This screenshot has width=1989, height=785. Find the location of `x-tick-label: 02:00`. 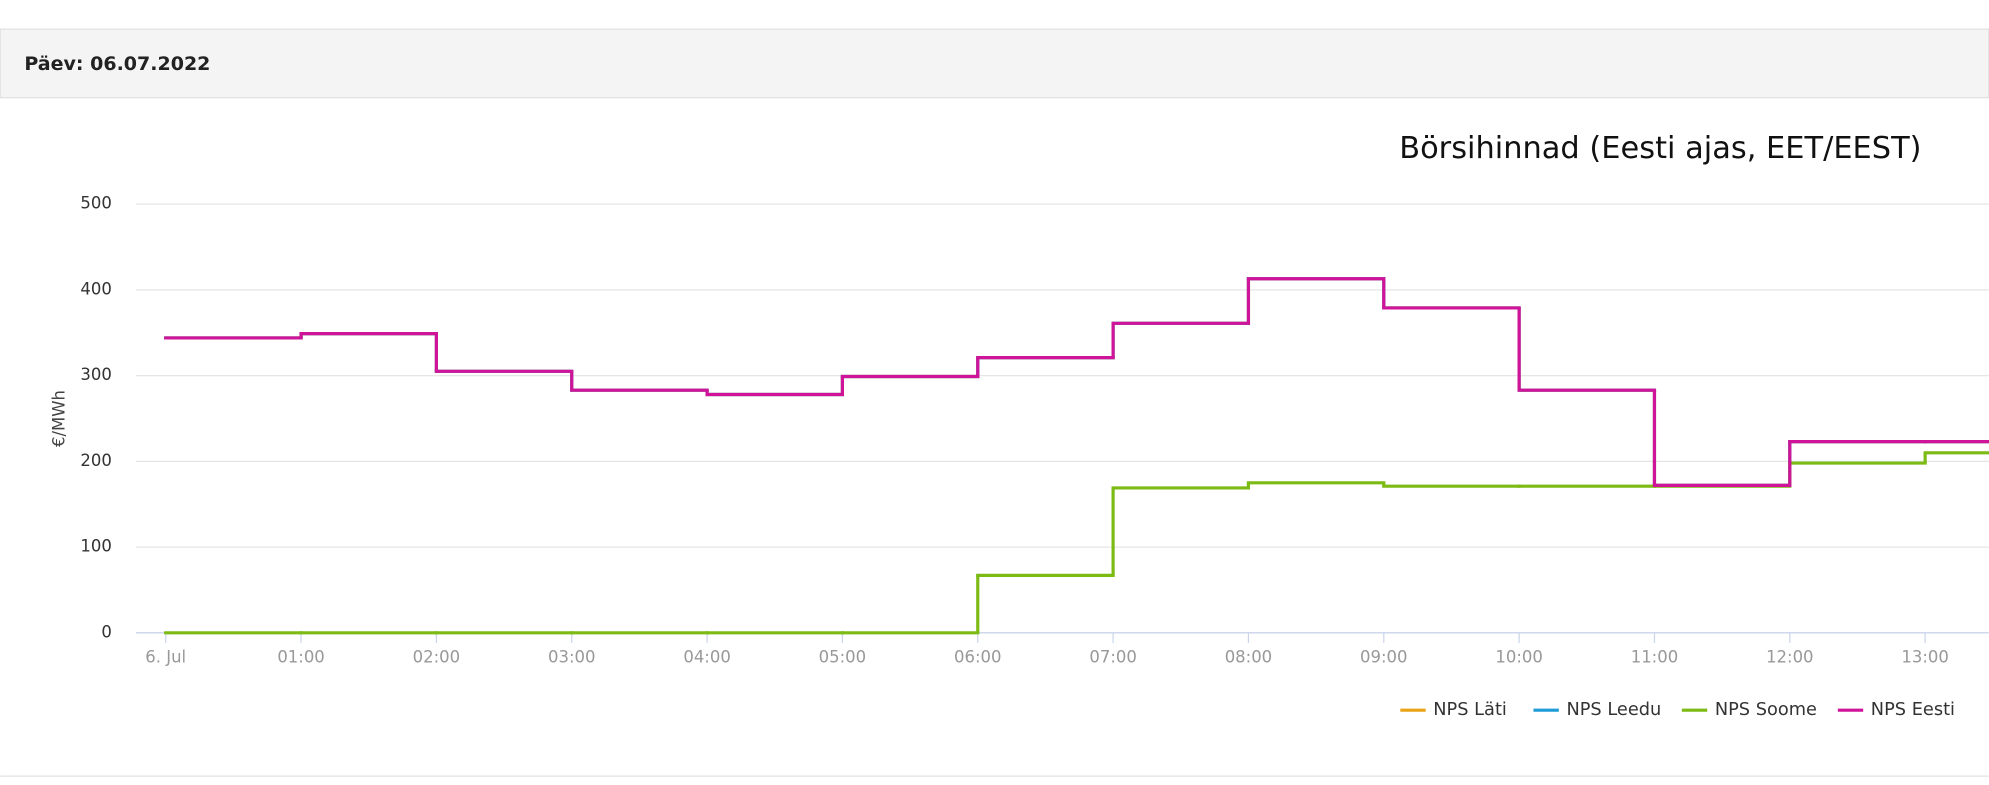

x-tick-label: 02:00 is located at coordinates (436, 657).